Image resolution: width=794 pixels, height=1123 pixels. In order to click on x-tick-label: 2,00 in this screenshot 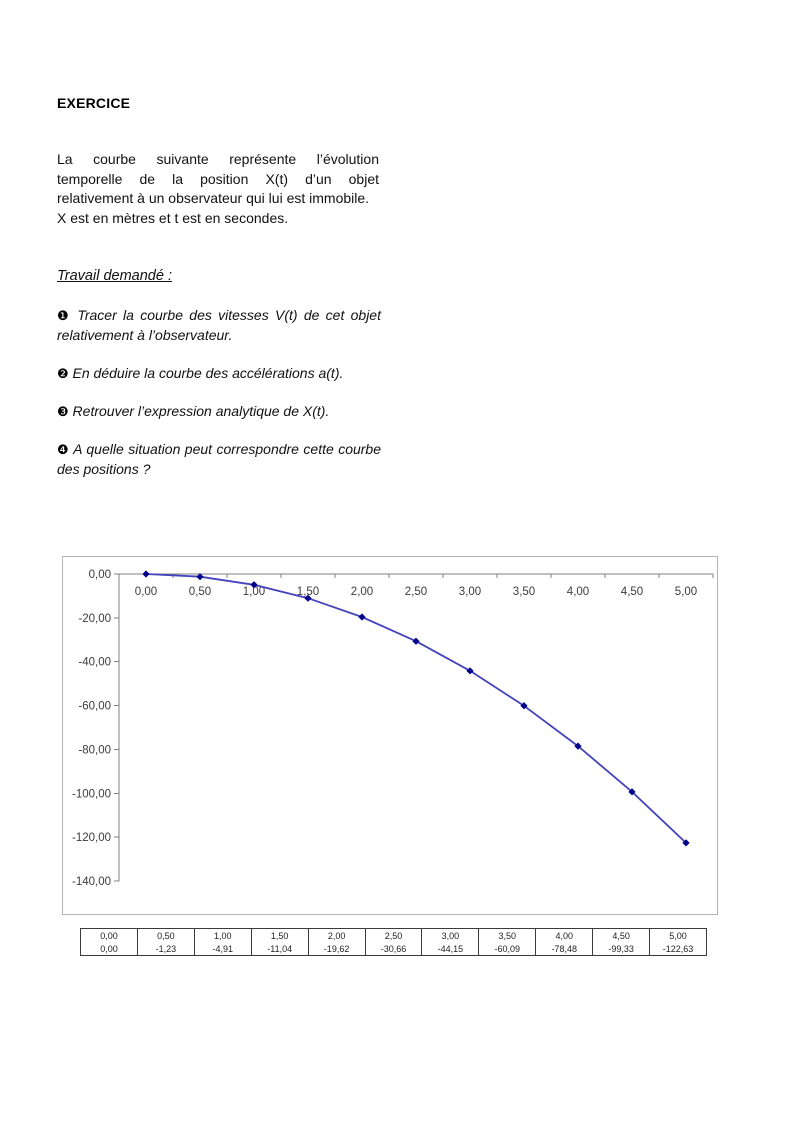, I will do `click(362, 592)`.